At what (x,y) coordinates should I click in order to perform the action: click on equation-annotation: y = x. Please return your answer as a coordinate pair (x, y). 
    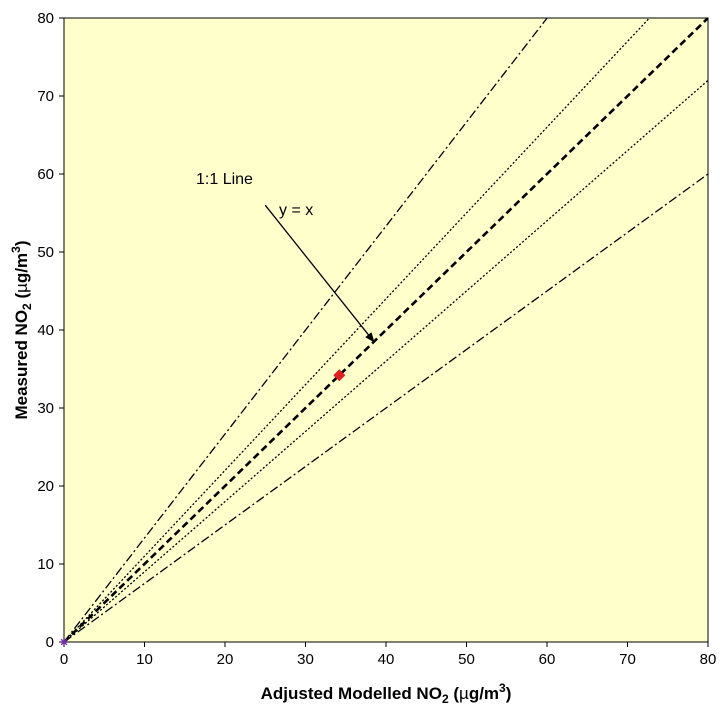
    Looking at the image, I should click on (296, 210).